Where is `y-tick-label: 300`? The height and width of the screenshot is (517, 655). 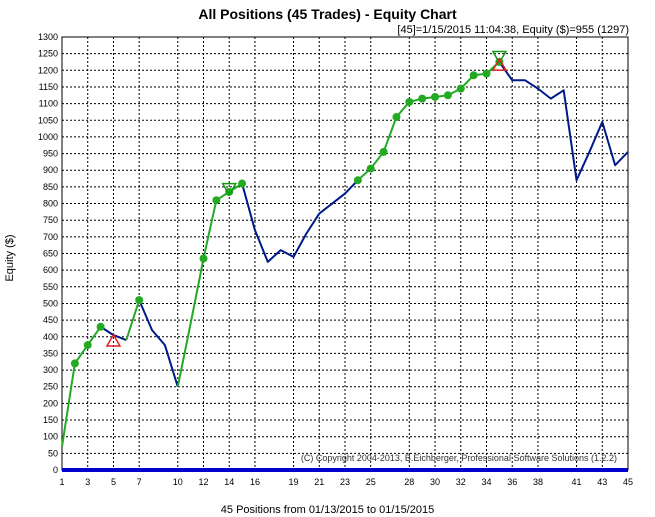 y-tick-label: 300 is located at coordinates (50, 370).